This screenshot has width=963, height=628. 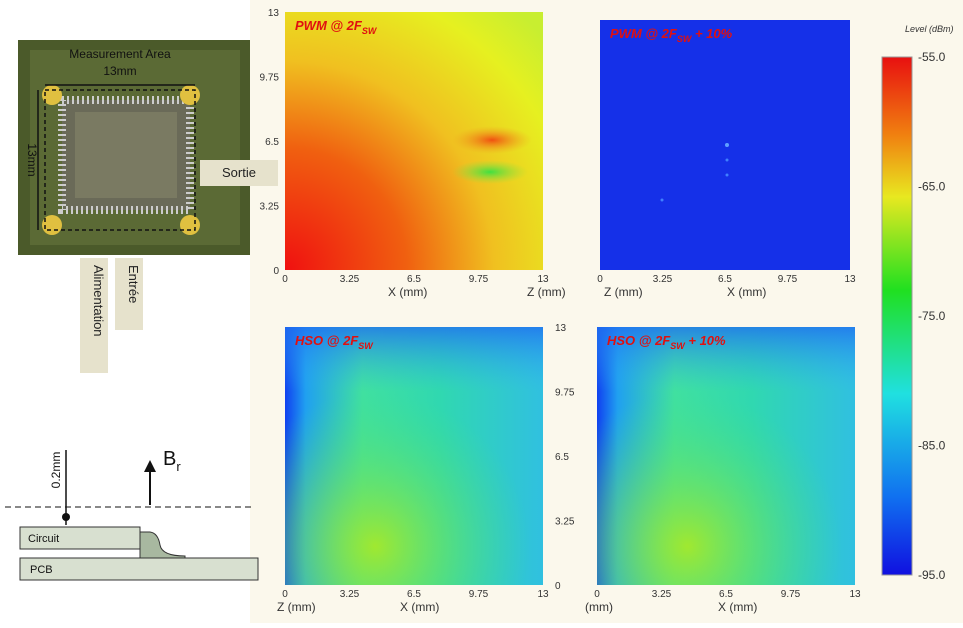 What do you see at coordinates (932, 316) in the screenshot?
I see `colorbar-tick-label: -75.0` at bounding box center [932, 316].